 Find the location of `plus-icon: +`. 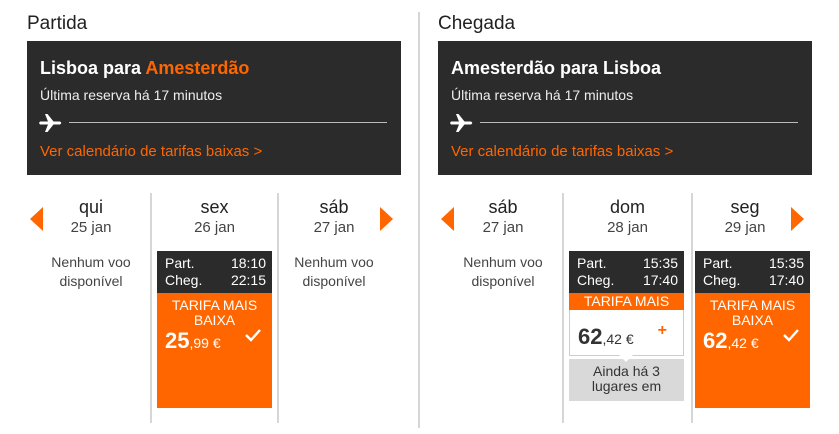

plus-icon: + is located at coordinates (662, 330).